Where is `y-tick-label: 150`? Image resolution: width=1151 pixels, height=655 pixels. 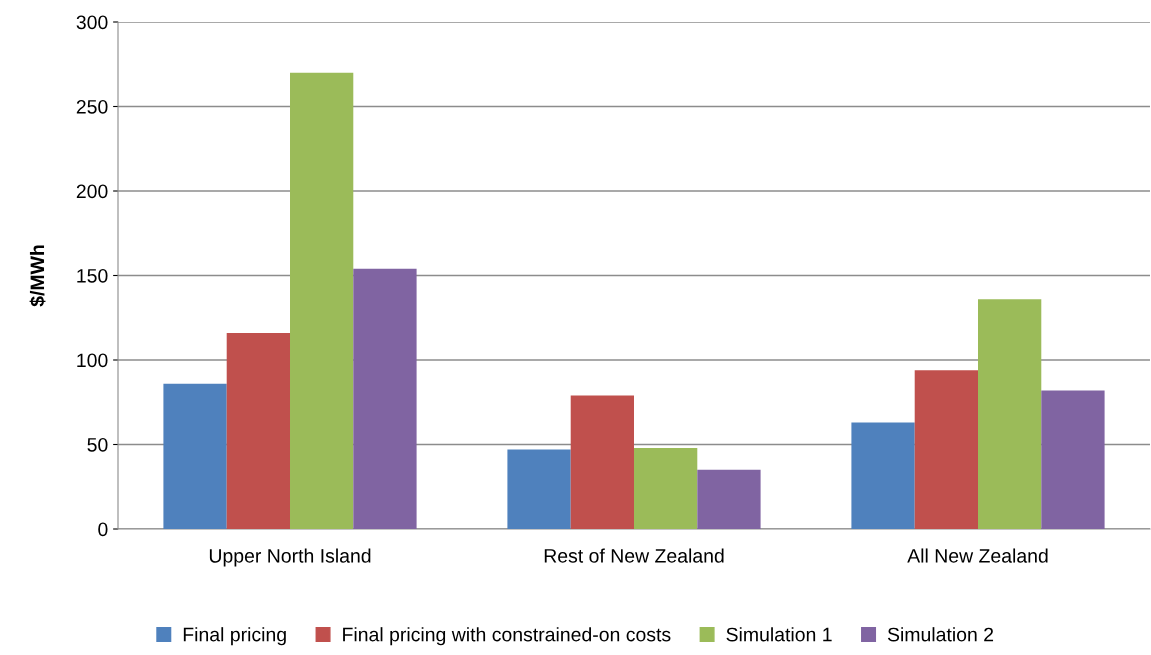 y-tick-label: 150 is located at coordinates (92, 275).